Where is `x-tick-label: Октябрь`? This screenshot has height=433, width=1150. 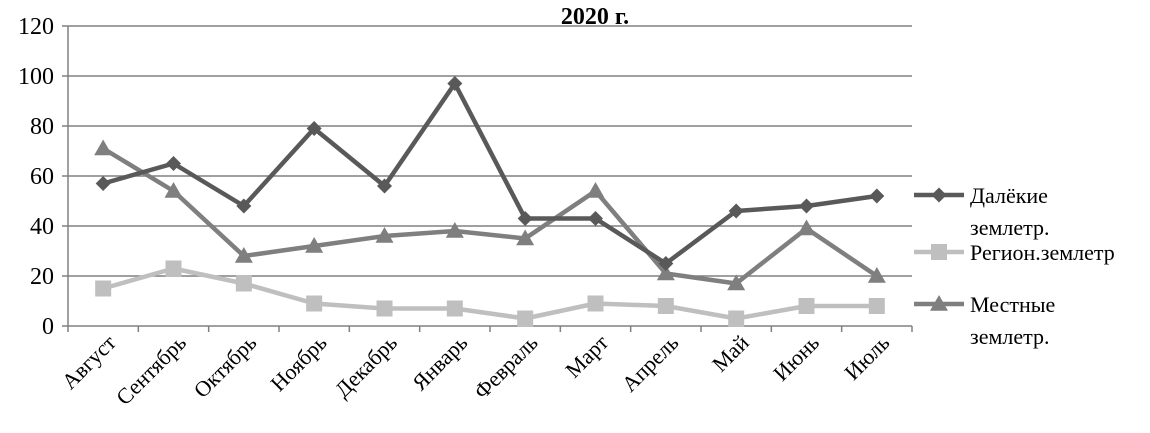 x-tick-label: Октябрь is located at coordinates (225, 366).